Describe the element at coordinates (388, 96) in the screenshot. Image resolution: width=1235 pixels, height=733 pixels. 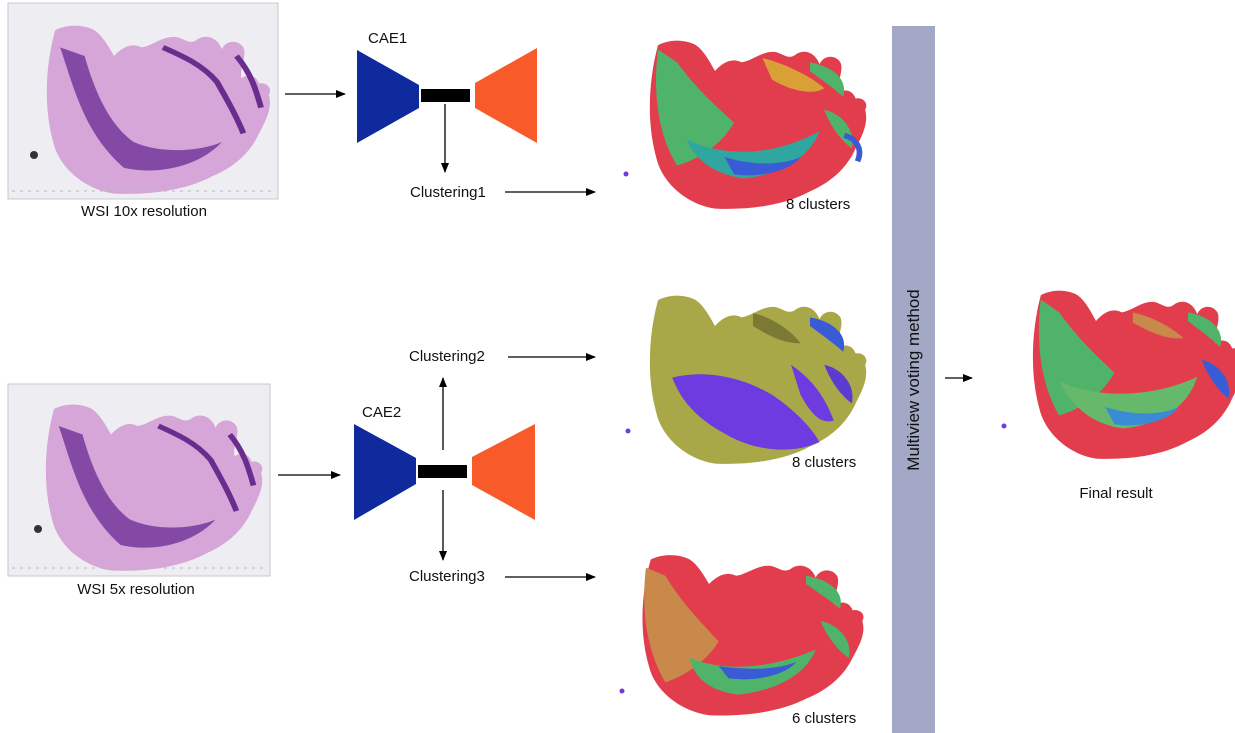
I see `cae1-encoder` at that location.